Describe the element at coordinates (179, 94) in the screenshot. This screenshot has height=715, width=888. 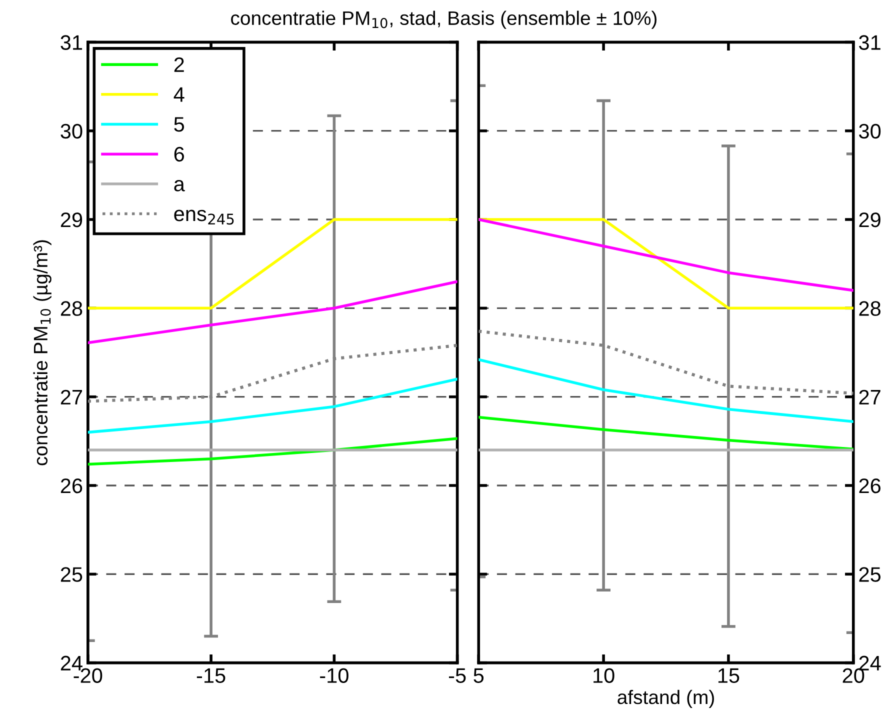
I see `legend-label: 4` at that location.